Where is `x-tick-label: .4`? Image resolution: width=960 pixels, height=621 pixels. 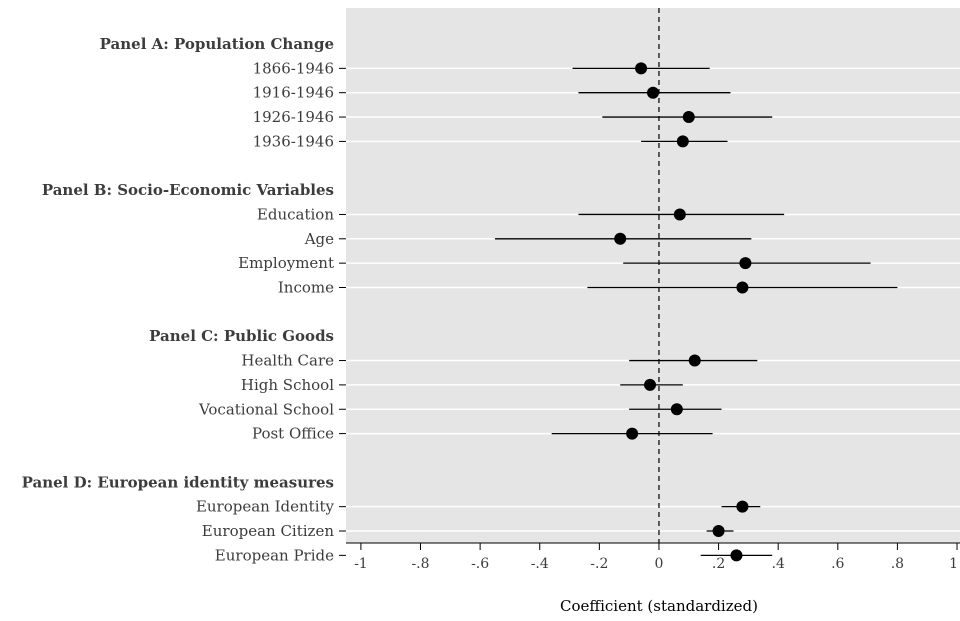 x-tick-label: .4 is located at coordinates (778, 564).